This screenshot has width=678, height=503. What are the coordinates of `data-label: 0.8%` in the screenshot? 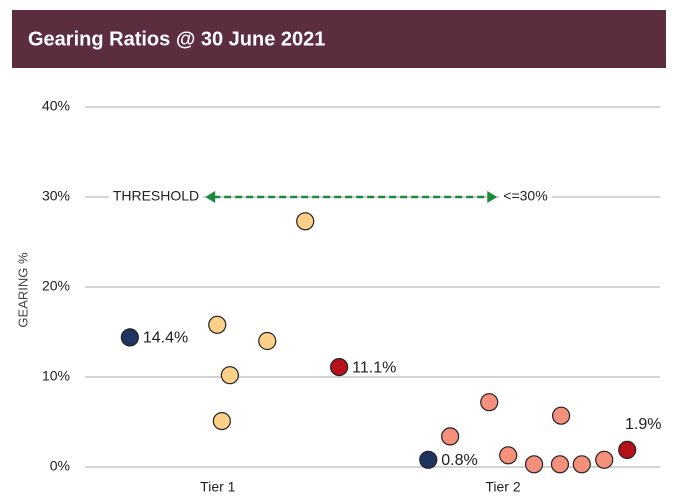 It's located at (459, 460).